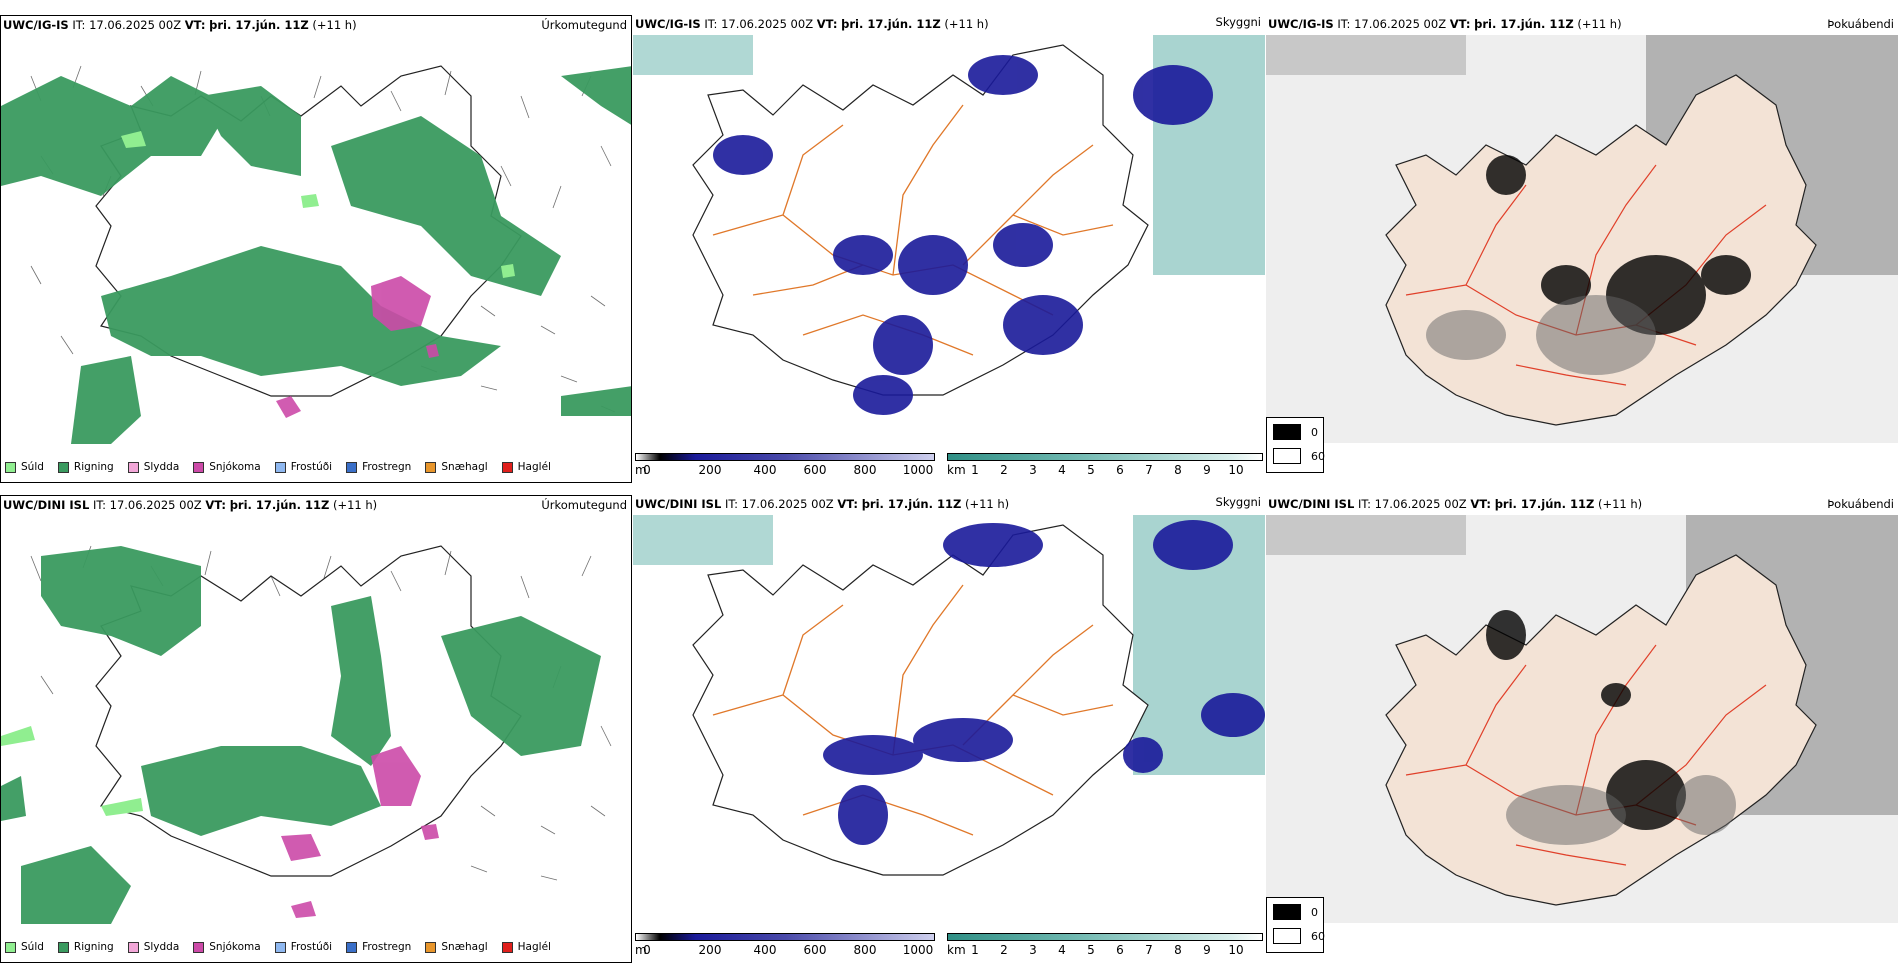 The image size is (1900, 963). What do you see at coordinates (1238, 22) in the screenshot?
I see `panel-title: Skyggni` at bounding box center [1238, 22].